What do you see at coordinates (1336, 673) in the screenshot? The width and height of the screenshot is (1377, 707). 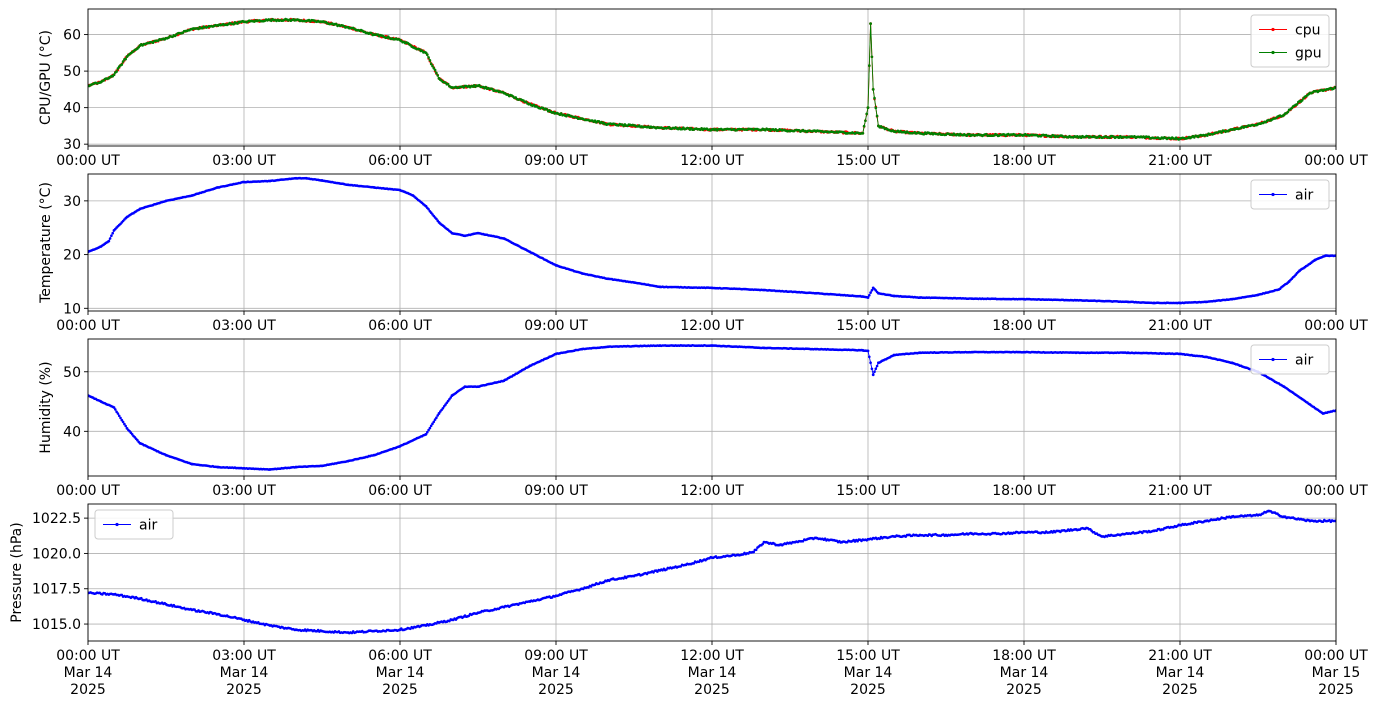 I see `x-tick-label: 00:00 UT Mar 15 2025` at bounding box center [1336, 673].